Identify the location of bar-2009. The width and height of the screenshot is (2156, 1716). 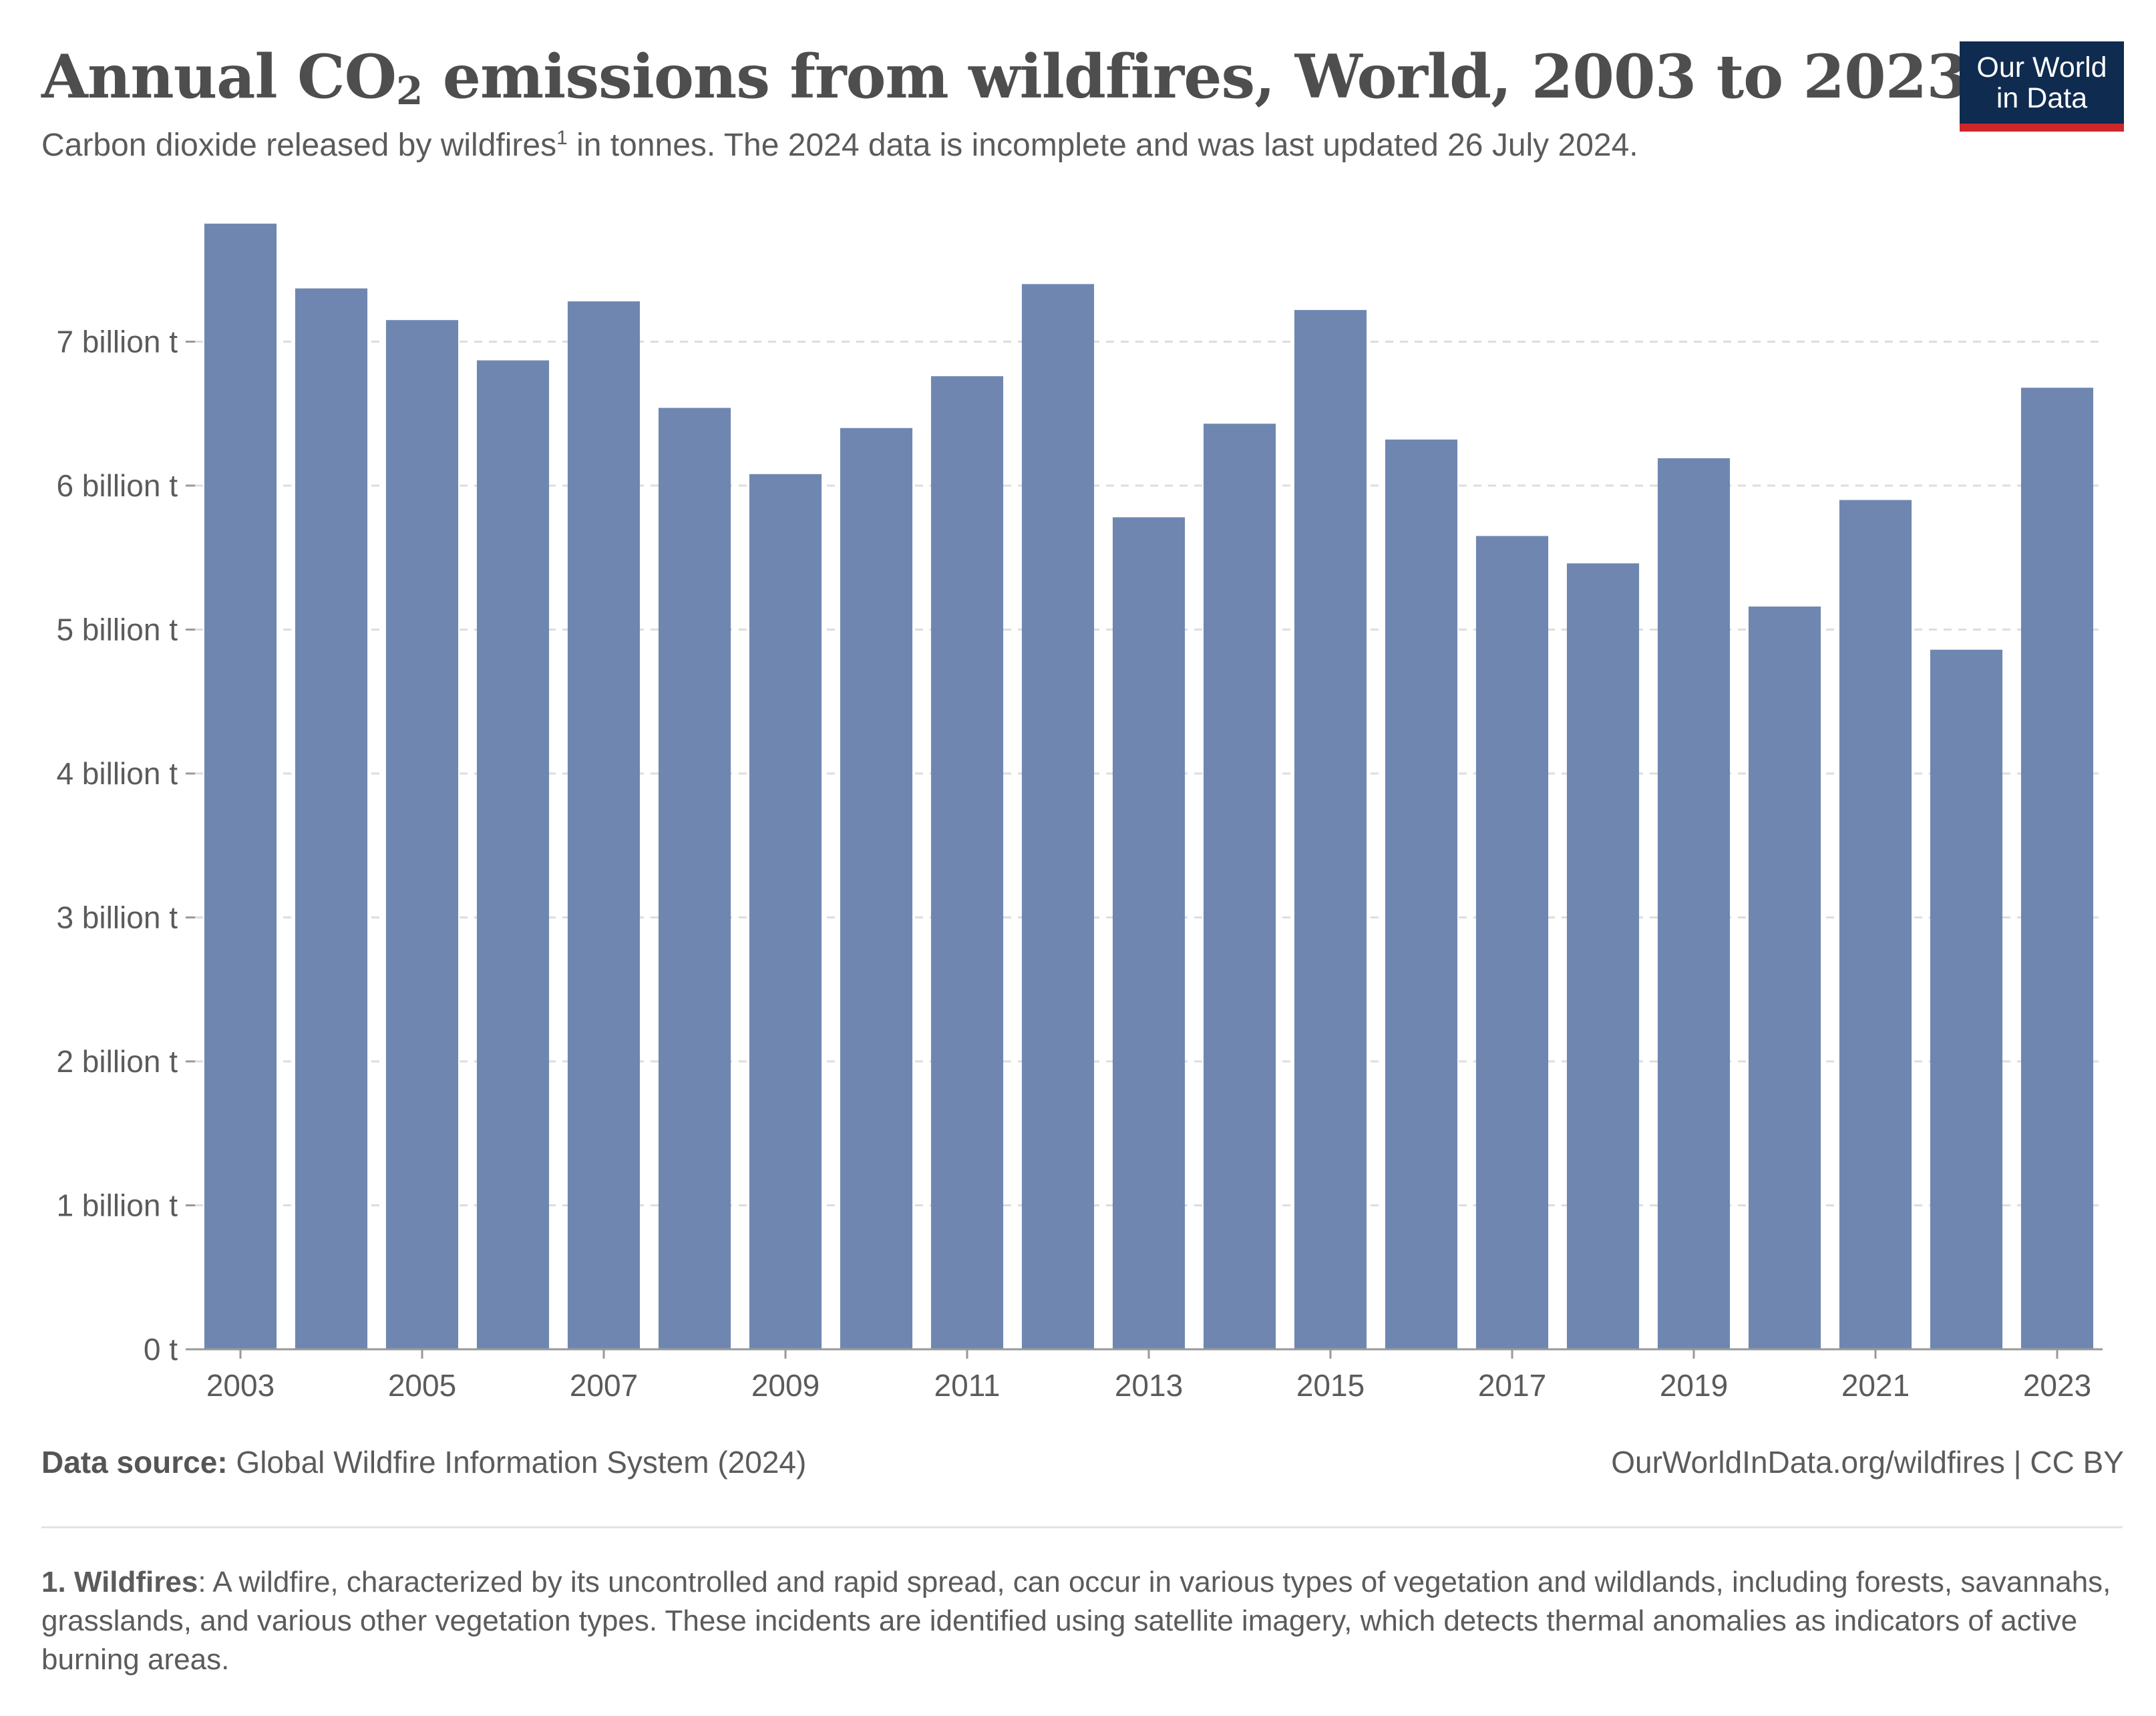
(785, 912).